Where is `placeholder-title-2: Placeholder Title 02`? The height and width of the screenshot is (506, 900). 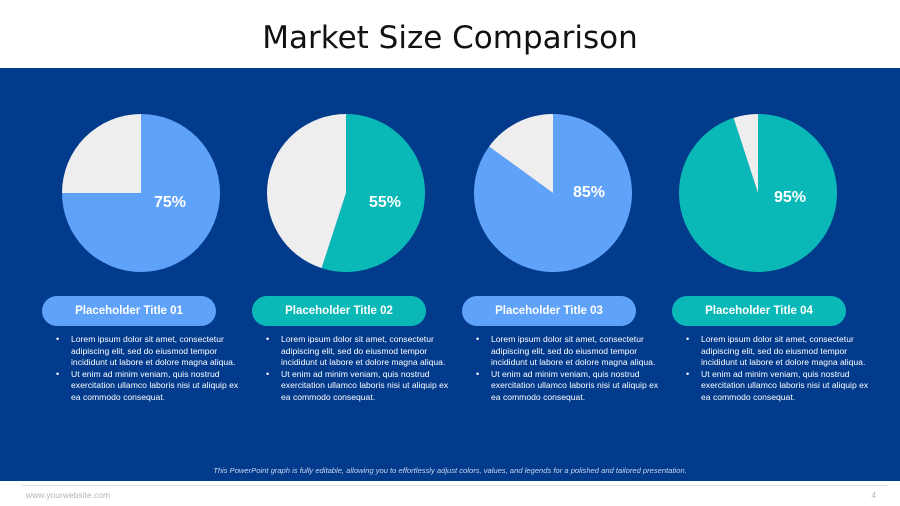
placeholder-title-2: Placeholder Title 02 is located at coordinates (339, 311).